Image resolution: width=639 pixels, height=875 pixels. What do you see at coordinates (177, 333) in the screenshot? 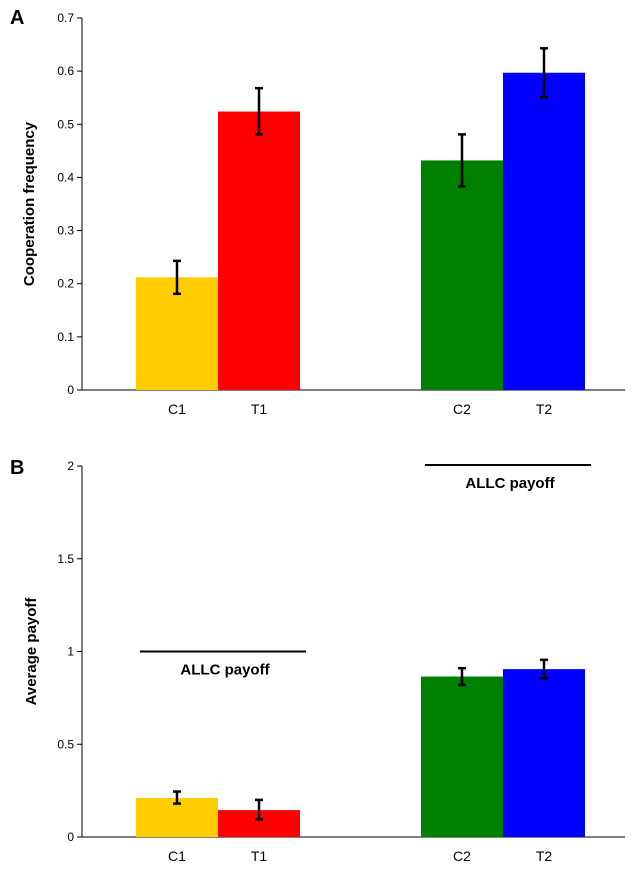
I see `bar-C1` at bounding box center [177, 333].